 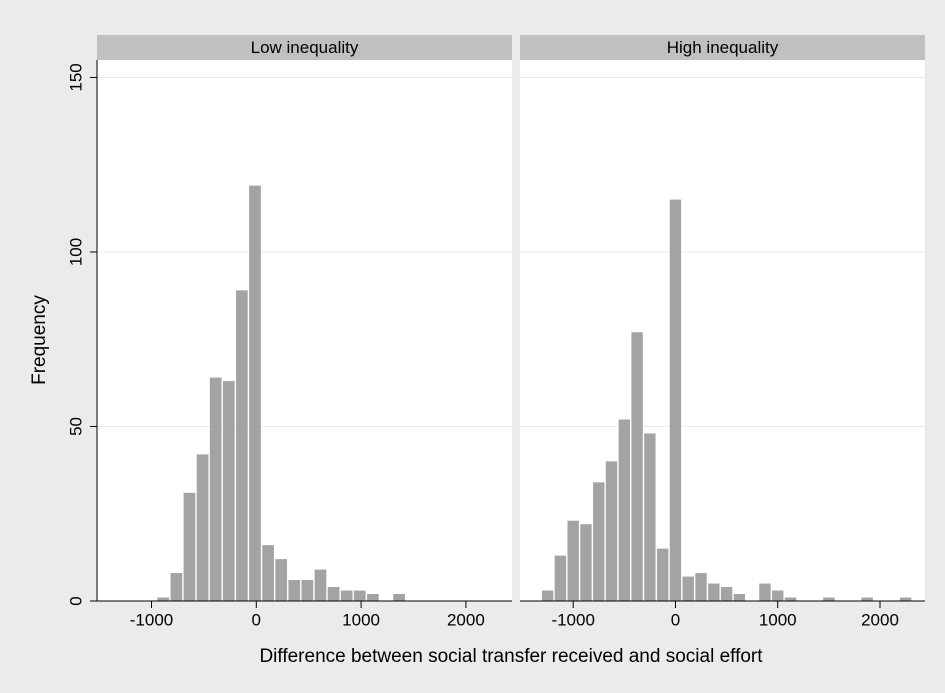 I want to click on panel-title: Low inequality, so click(x=305, y=47).